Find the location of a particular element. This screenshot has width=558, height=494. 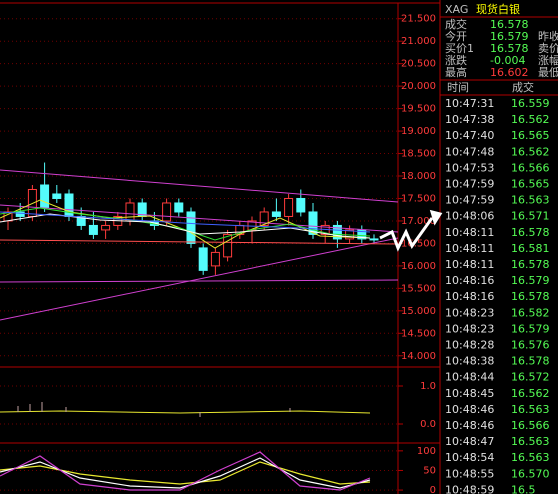

tick-time: 10:48:16 is located at coordinates (469, 296).